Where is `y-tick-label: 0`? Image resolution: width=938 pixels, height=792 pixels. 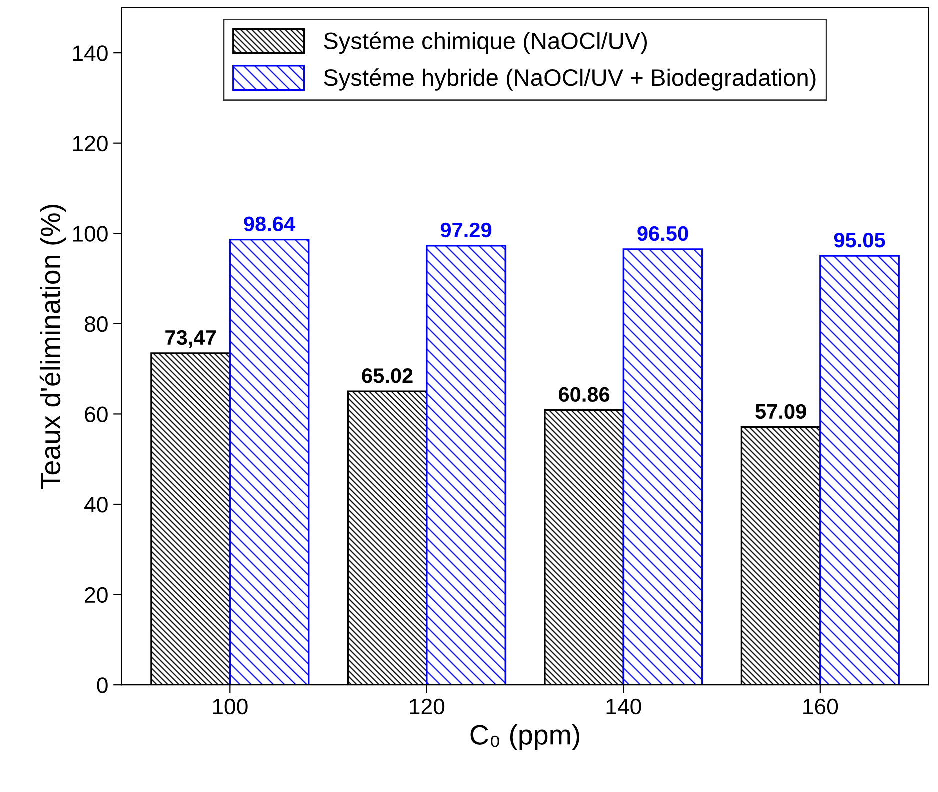 y-tick-label: 0 is located at coordinates (102, 686).